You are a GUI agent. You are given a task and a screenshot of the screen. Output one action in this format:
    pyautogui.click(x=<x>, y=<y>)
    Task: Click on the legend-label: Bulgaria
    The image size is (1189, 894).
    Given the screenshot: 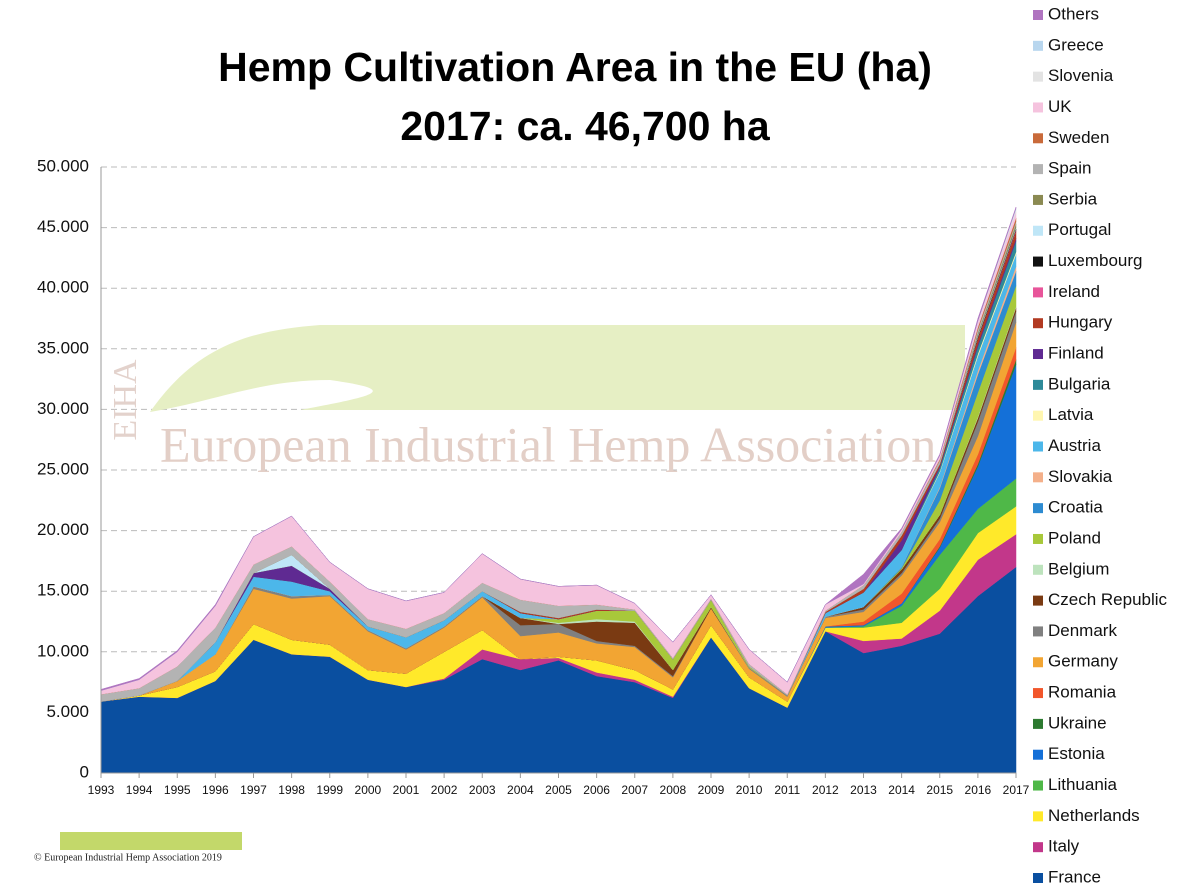 What is the action you would take?
    pyautogui.click(x=1079, y=383)
    